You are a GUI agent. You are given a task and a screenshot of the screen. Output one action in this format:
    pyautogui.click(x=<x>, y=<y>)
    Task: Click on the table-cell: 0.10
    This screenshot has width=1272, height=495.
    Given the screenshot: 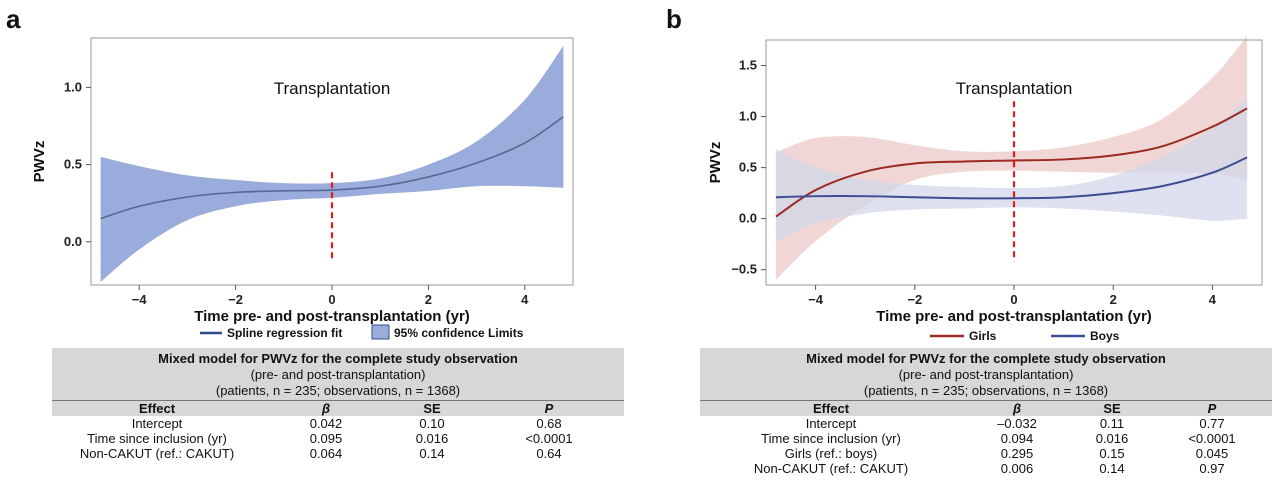 What is the action you would take?
    pyautogui.click(x=432, y=423)
    